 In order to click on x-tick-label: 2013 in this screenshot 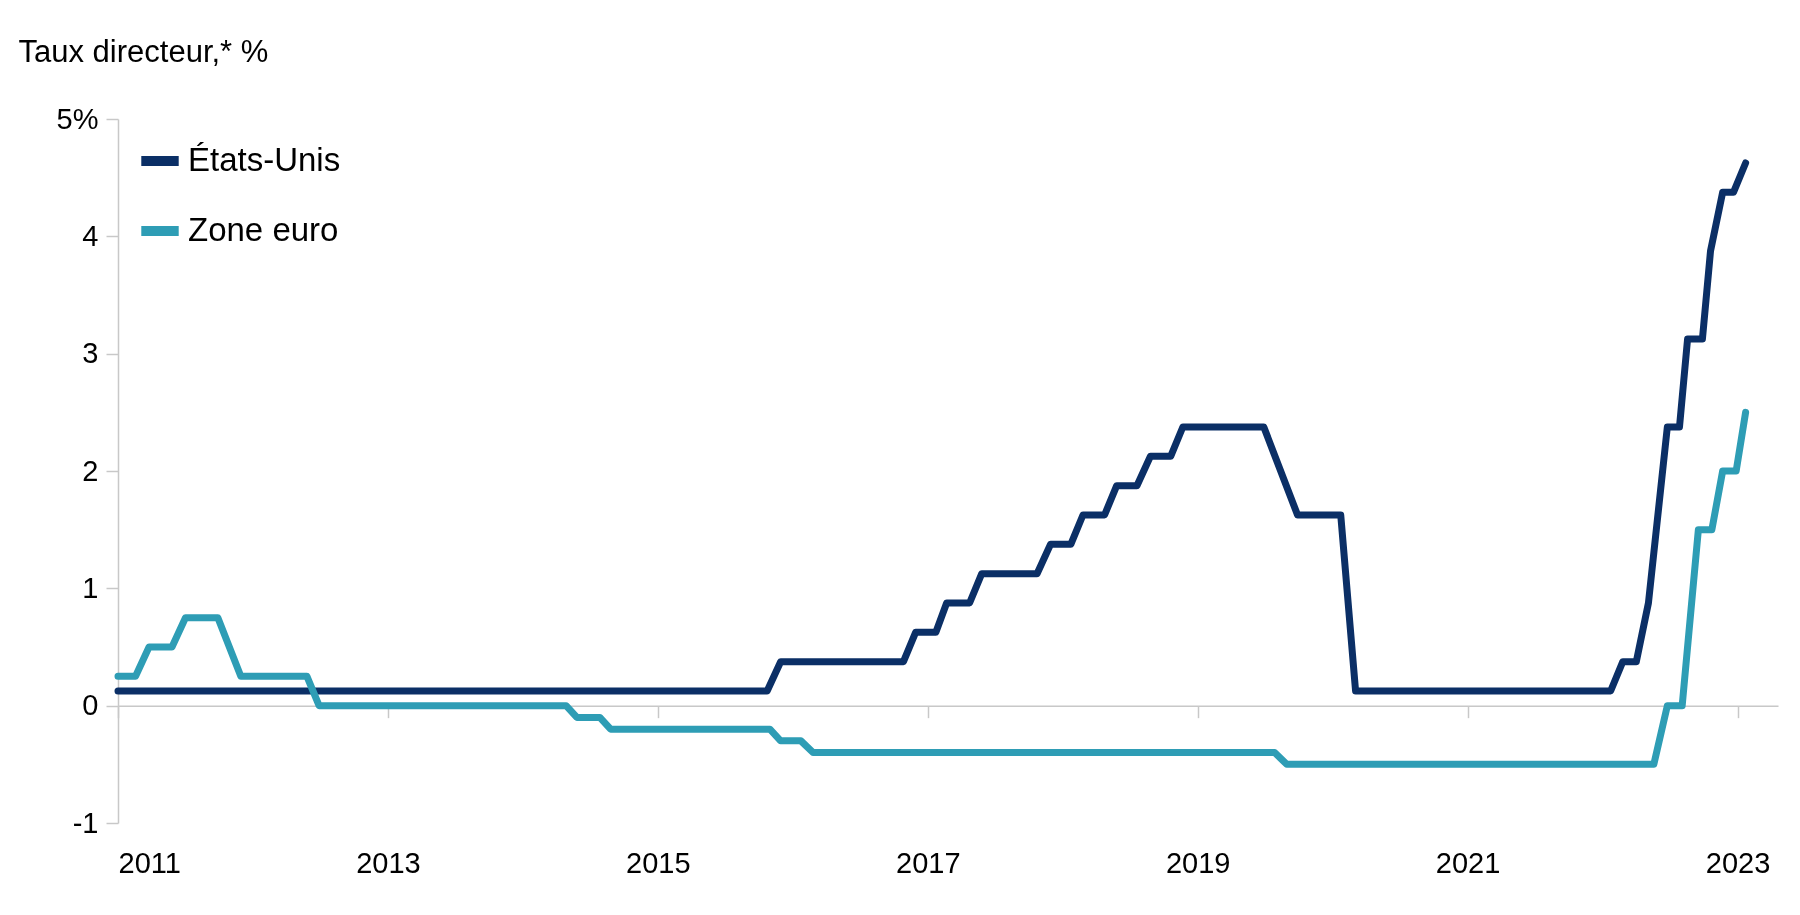, I will do `click(388, 862)`.